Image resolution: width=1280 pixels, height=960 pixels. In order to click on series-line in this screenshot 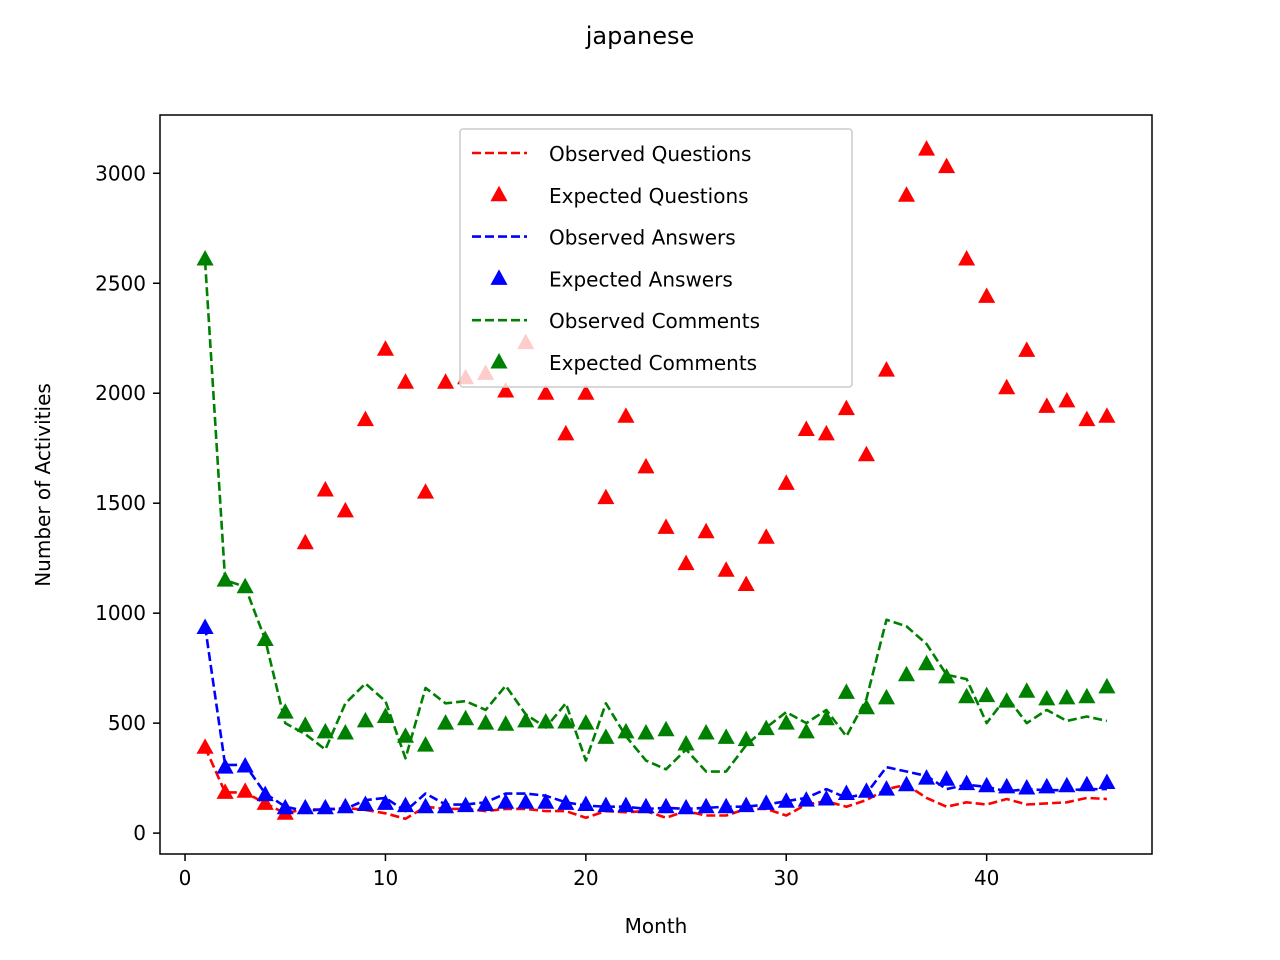, I will do `click(655, 719)`.